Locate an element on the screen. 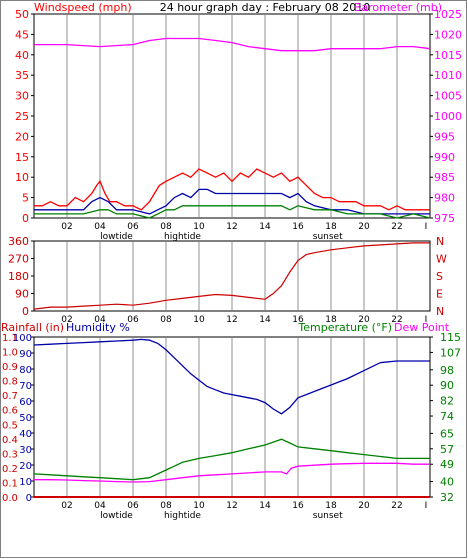 The width and height of the screenshot is (468, 559). rain-ytick-label: 0.5 is located at coordinates (10, 425).